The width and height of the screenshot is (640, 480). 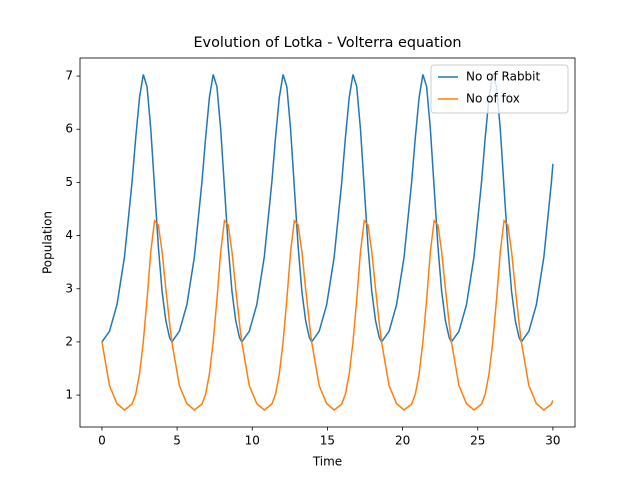 I want to click on x-tick-label: 5, so click(x=177, y=441).